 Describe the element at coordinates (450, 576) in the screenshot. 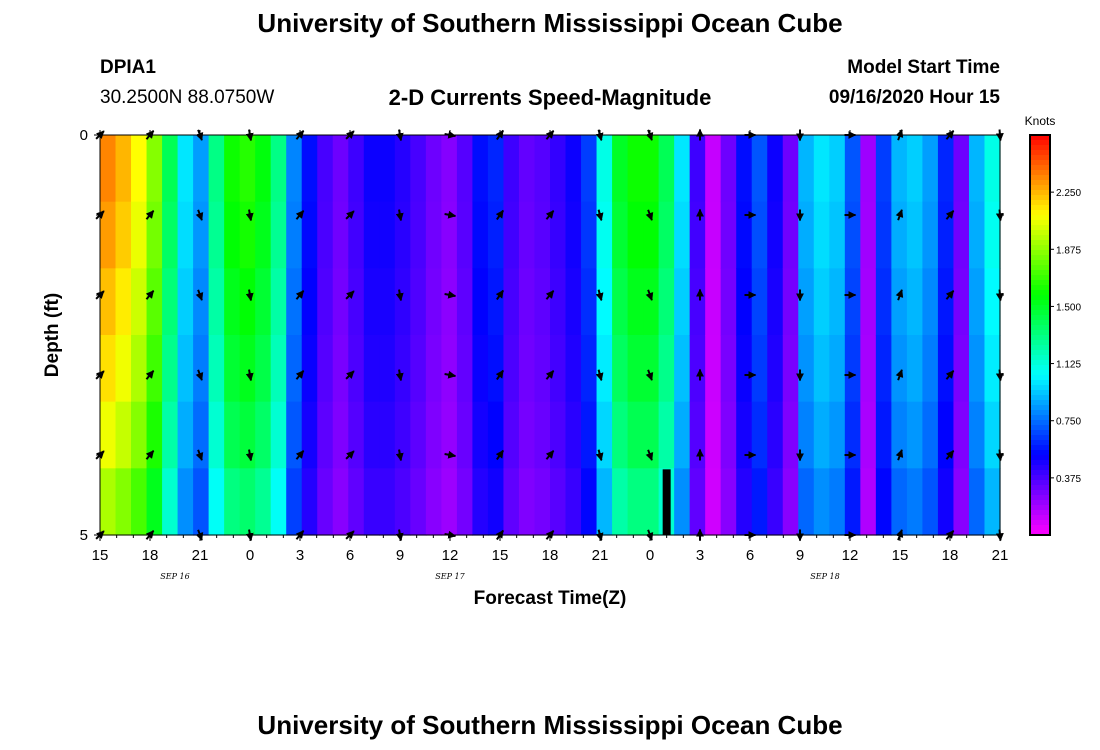

I see `date-label: SEP 17` at that location.